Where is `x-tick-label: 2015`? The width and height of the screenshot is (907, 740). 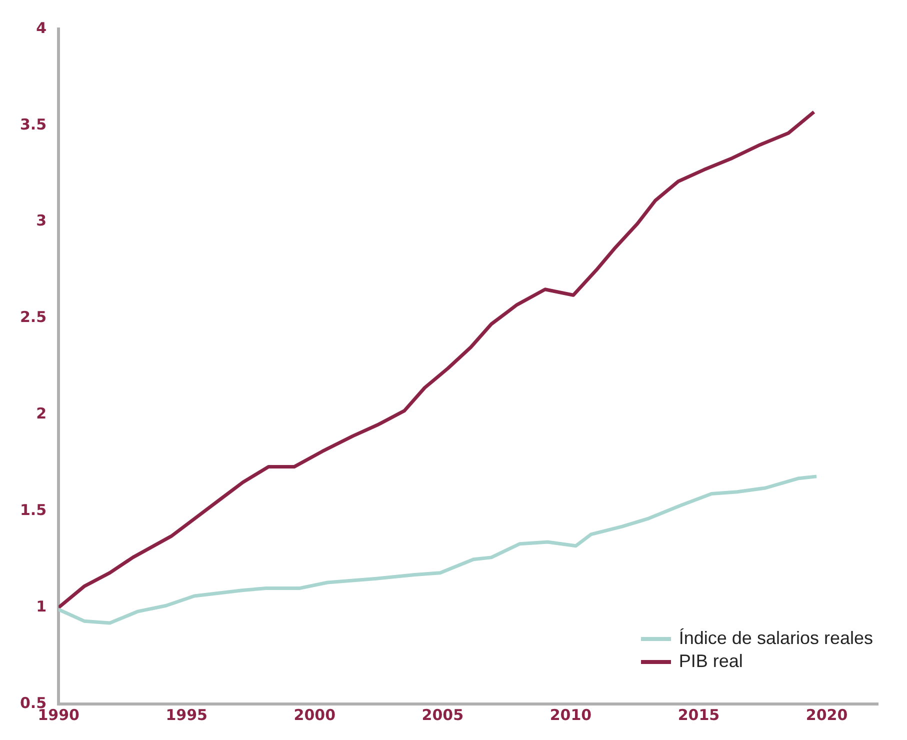 x-tick-label: 2015 is located at coordinates (699, 715).